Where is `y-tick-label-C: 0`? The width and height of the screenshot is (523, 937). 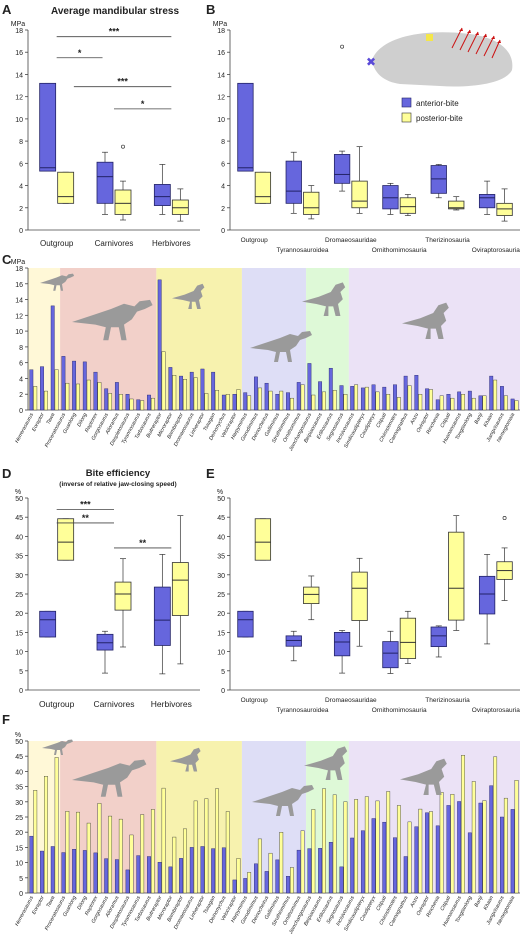
y-tick-label-C: 0 is located at coordinates (21, 411).